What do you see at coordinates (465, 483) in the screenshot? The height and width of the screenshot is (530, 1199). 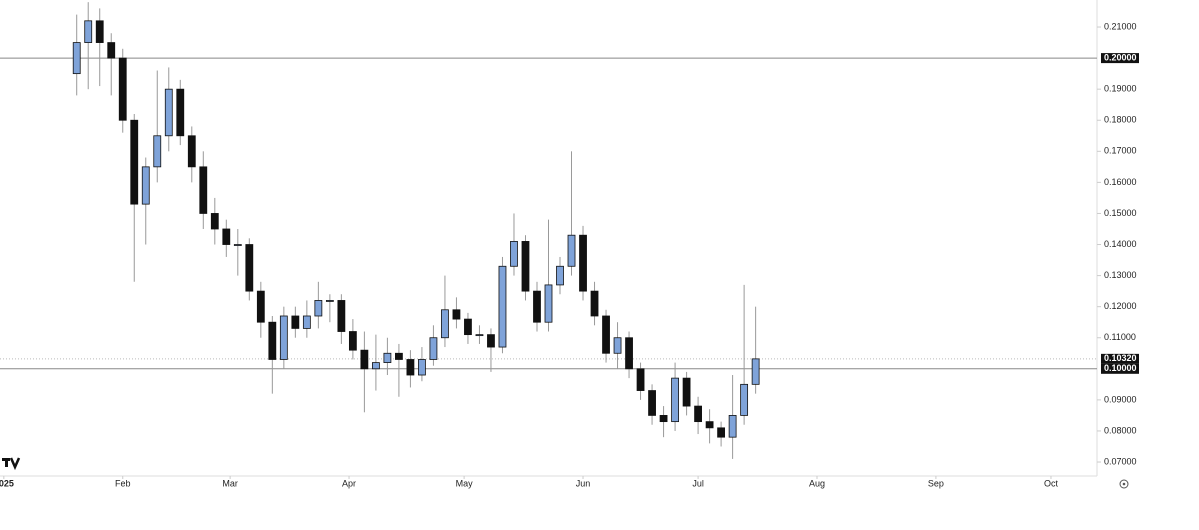 I see `x-tick-label: May` at bounding box center [465, 483].